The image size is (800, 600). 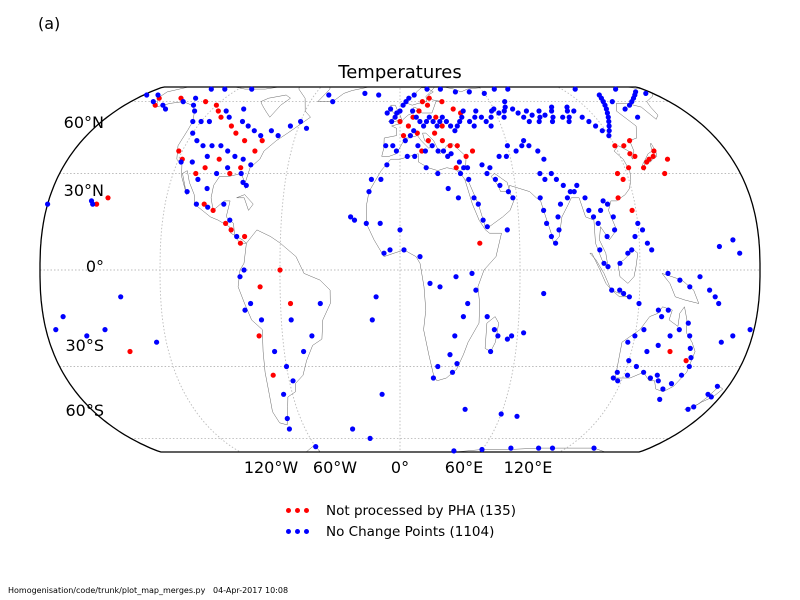 What do you see at coordinates (335, 467) in the screenshot?
I see `lon-label-60w: 60°W` at bounding box center [335, 467].